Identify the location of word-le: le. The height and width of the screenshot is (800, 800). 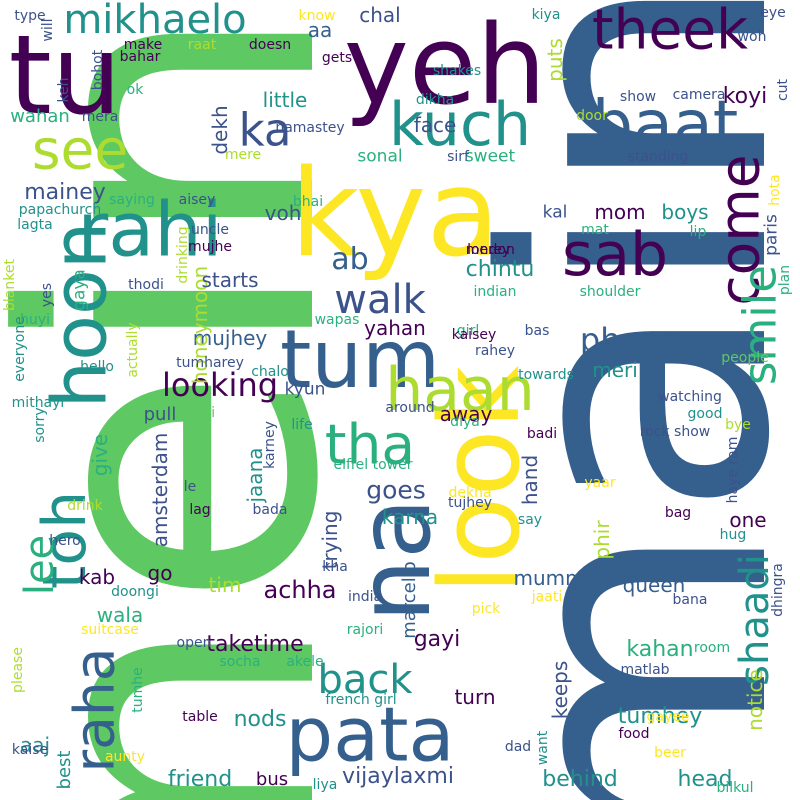
(190, 487).